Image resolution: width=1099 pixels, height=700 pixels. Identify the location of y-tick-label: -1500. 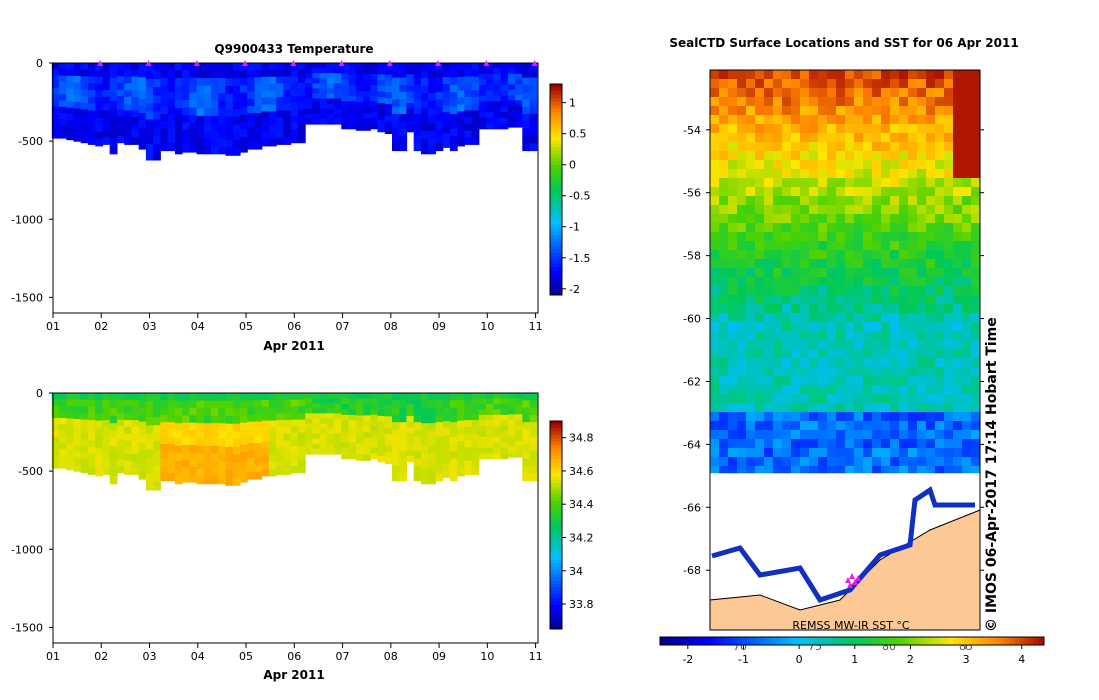
(27, 297).